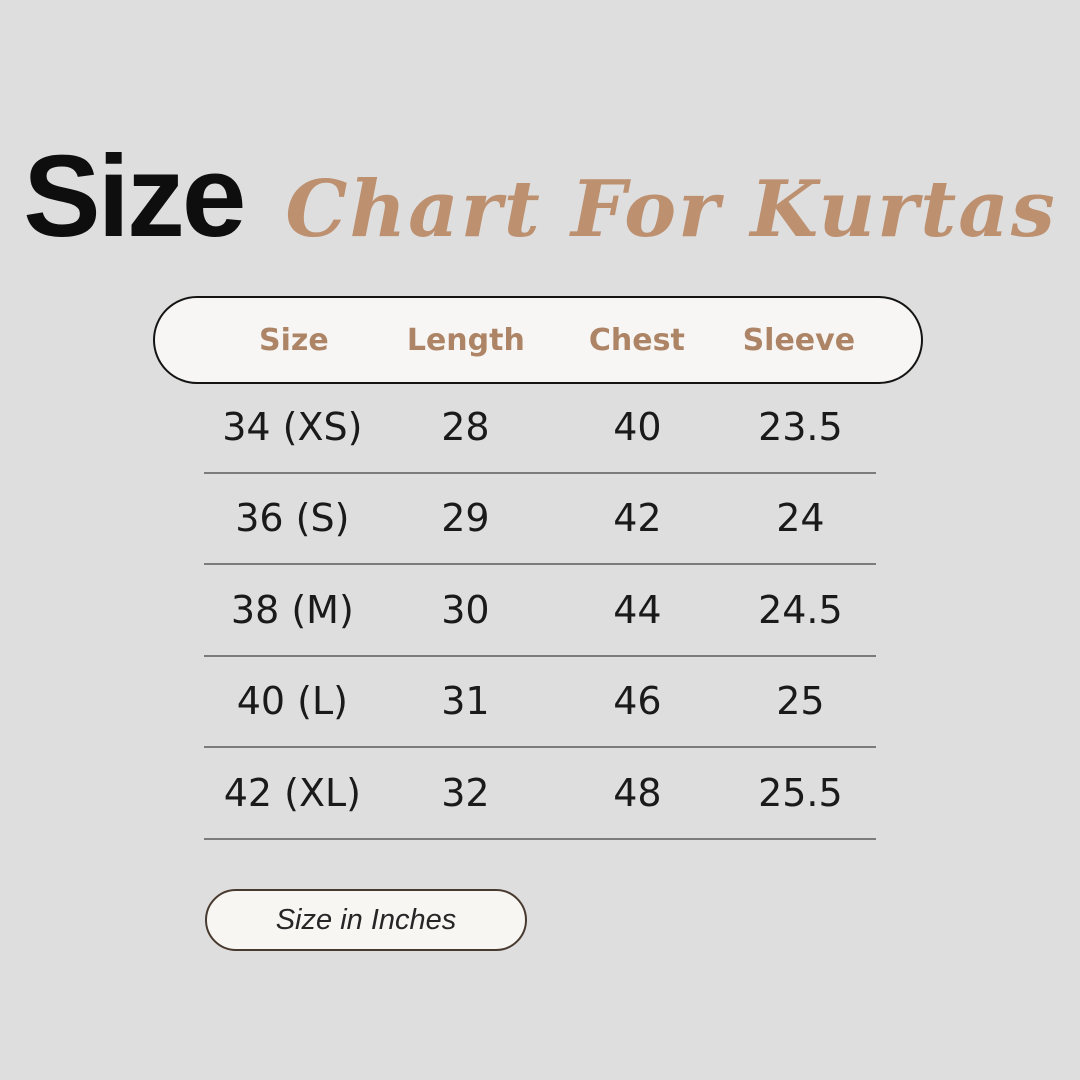  I want to click on page-title: Size Chart For Kurtas, so click(540, 196).